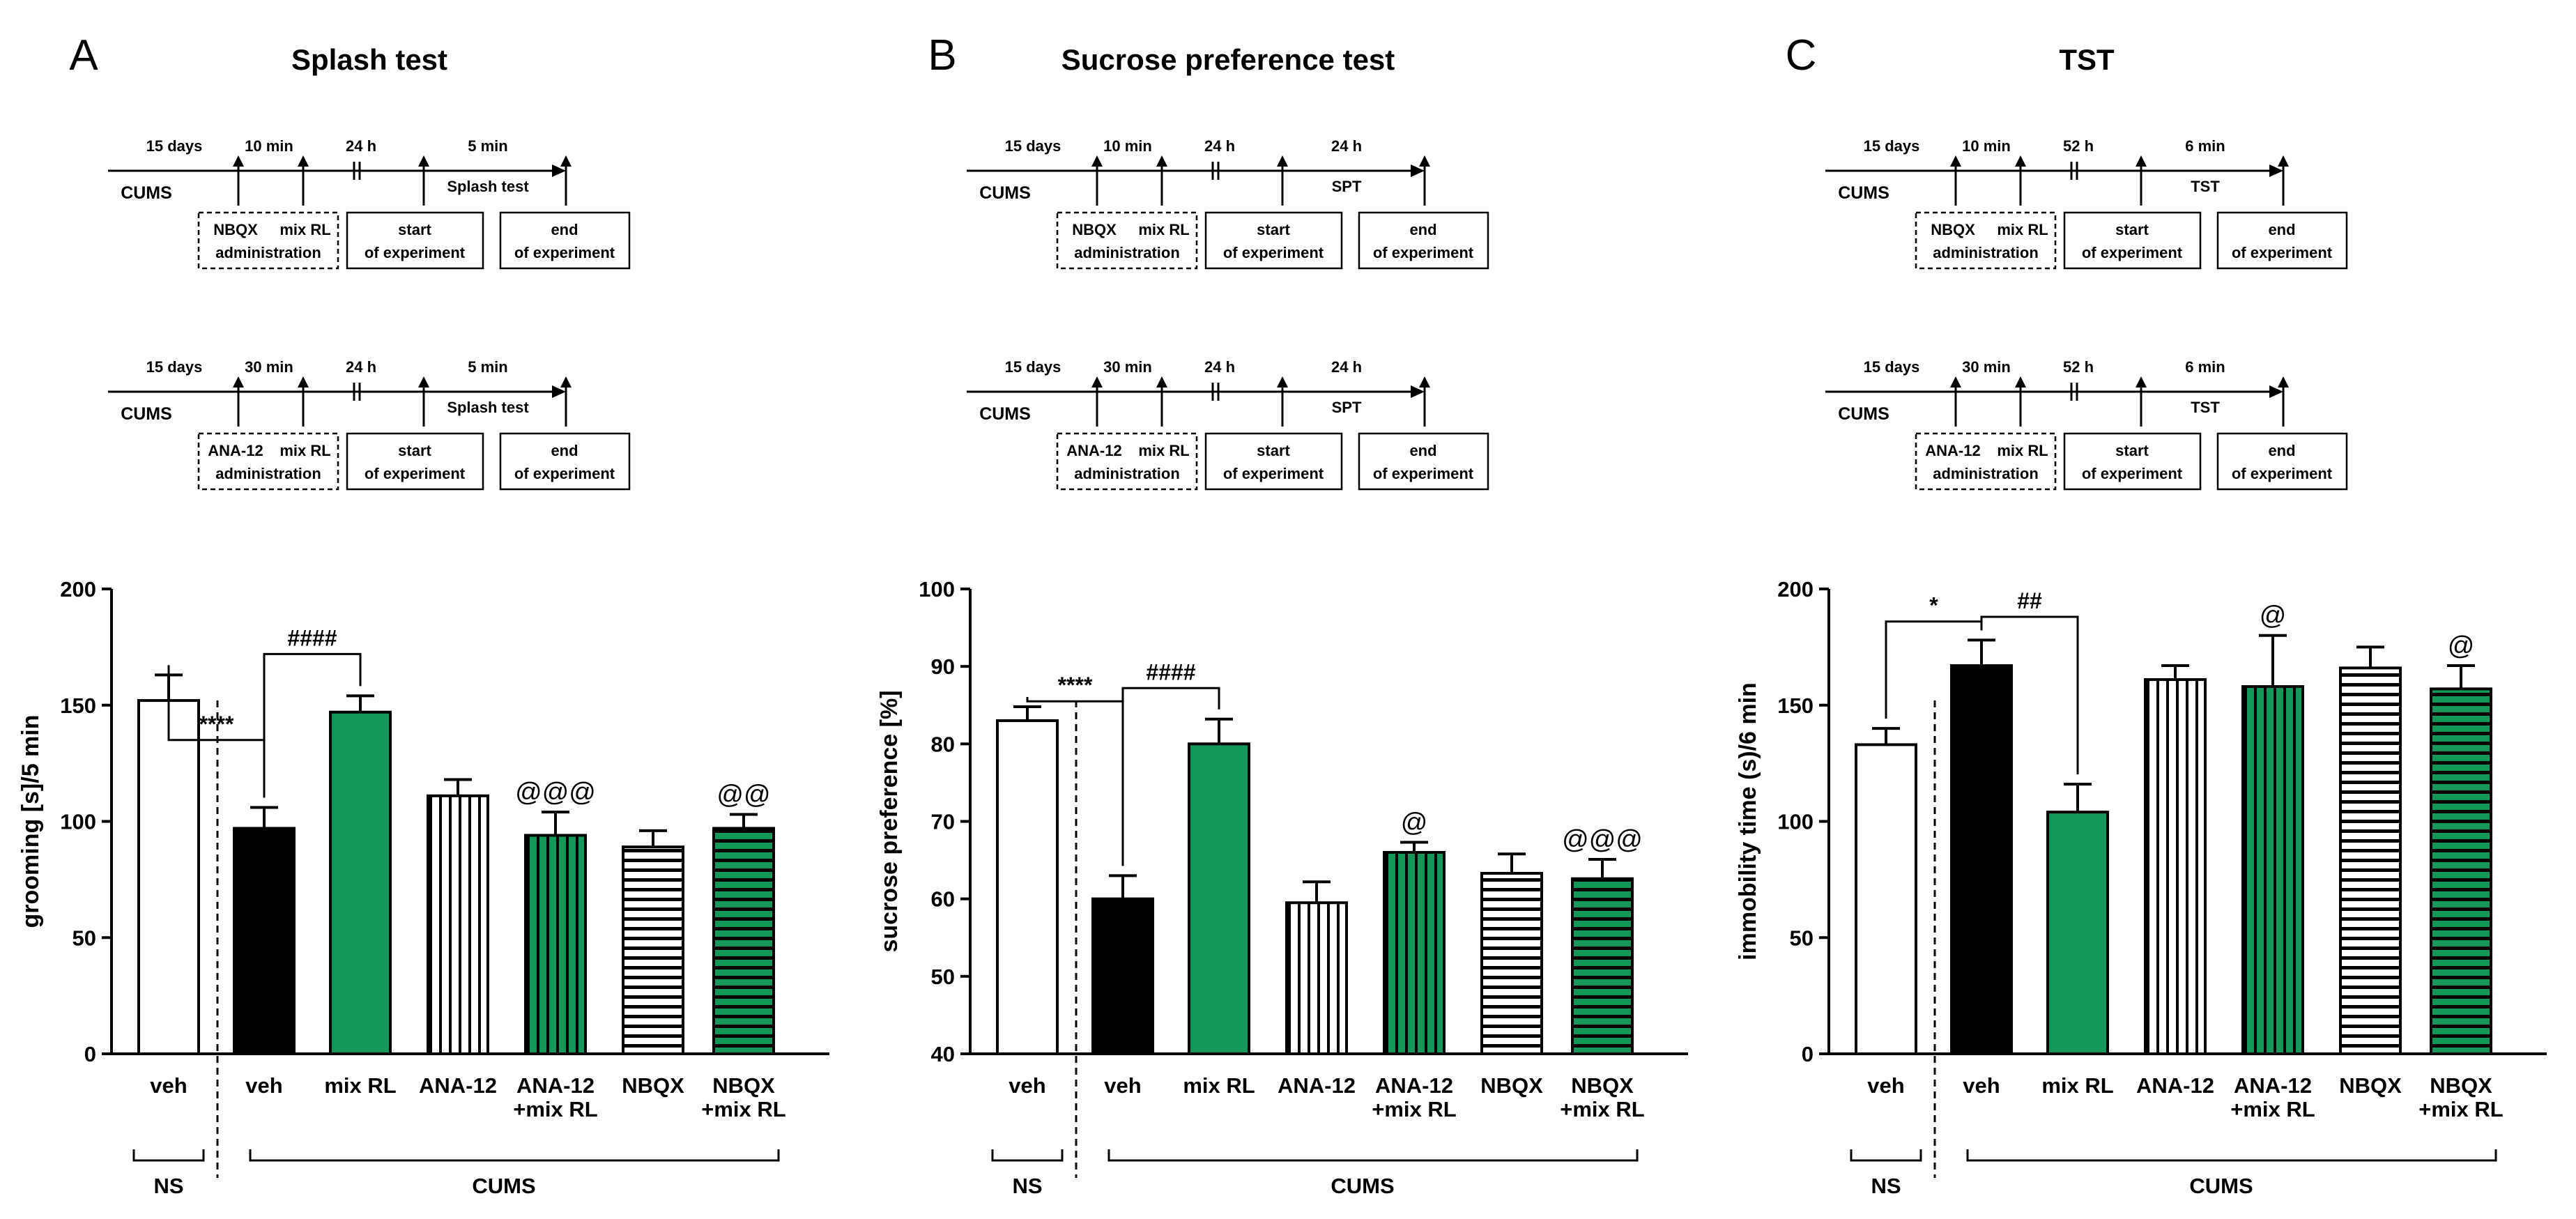 This screenshot has width=2576, height=1219. Describe the element at coordinates (1986, 146) in the screenshot. I see `duration-label: 10 min` at that location.